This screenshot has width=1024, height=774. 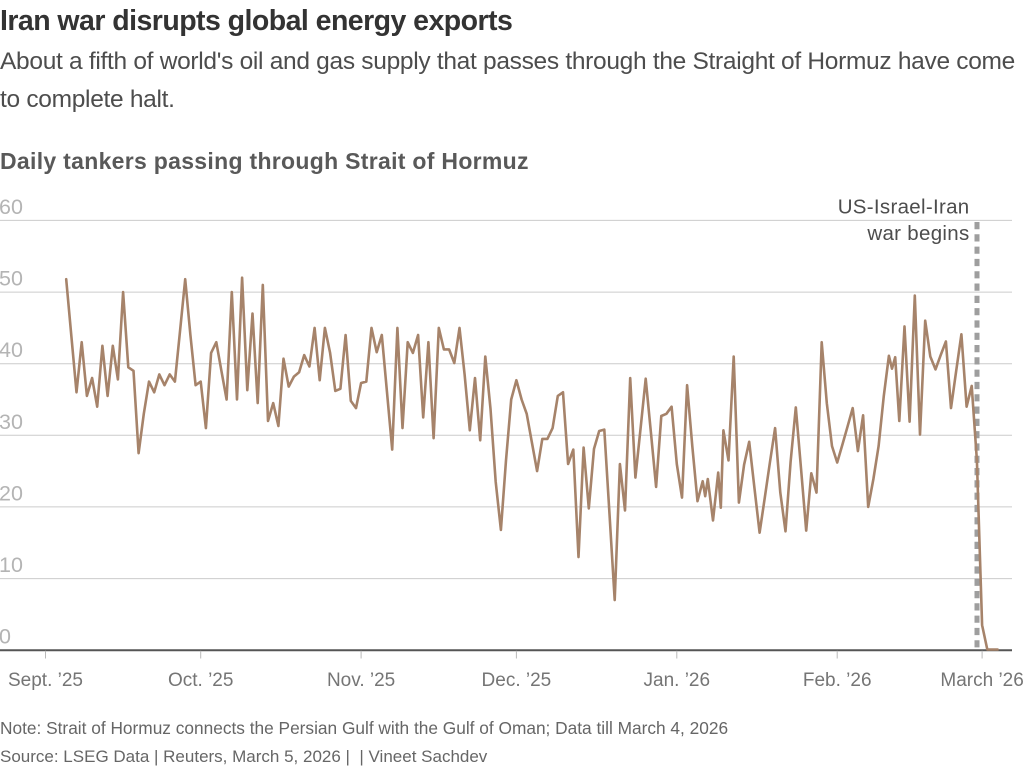 What do you see at coordinates (361, 680) in the screenshot?
I see `svg-text: Nov. ’25` at bounding box center [361, 680].